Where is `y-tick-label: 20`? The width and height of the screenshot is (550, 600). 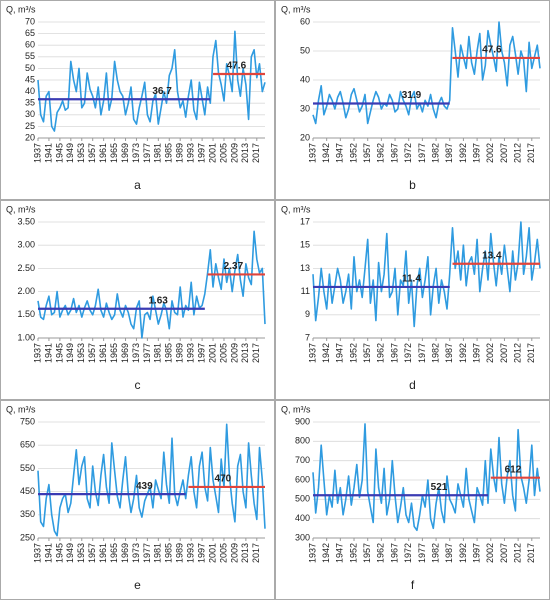 y-tick-label: 20 is located at coordinates (30, 137).